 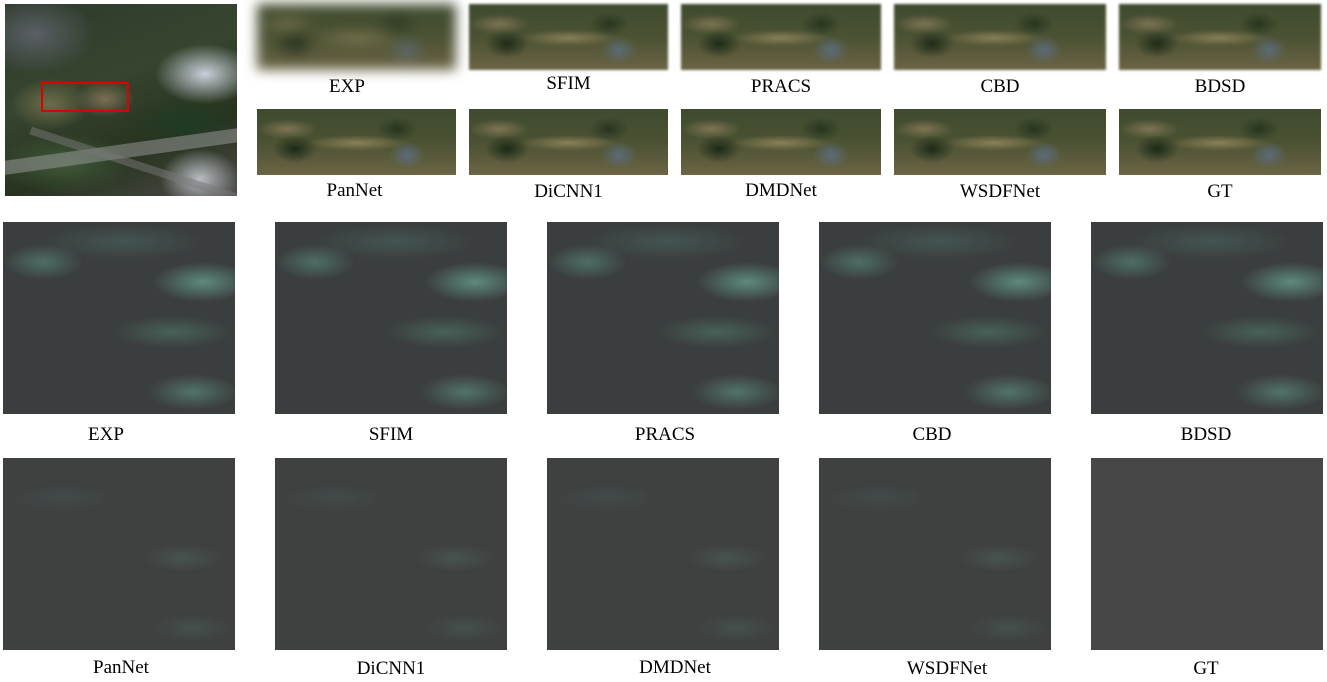 What do you see at coordinates (1207, 318) in the screenshot?
I see `error-map-bdsd` at bounding box center [1207, 318].